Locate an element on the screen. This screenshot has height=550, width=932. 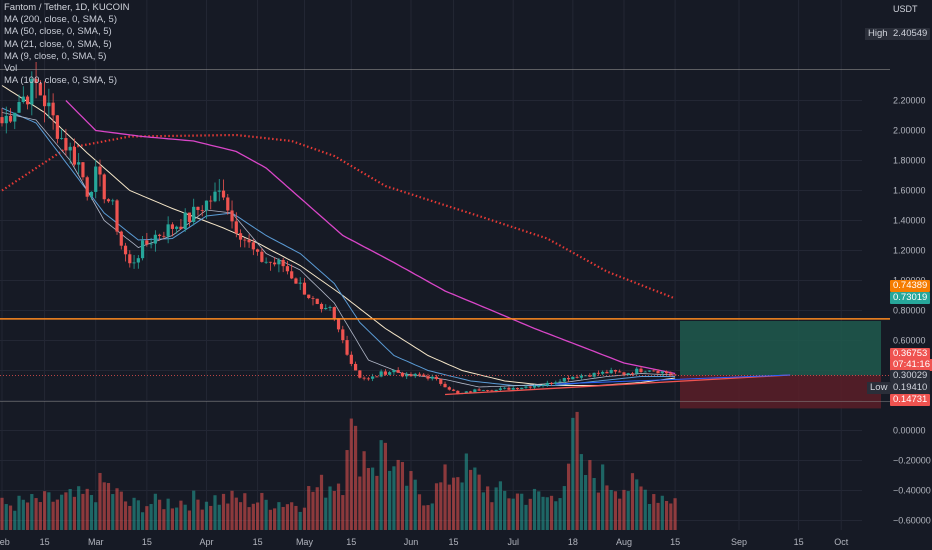
y-tick-label: 2.00000 is located at coordinates (909, 131).